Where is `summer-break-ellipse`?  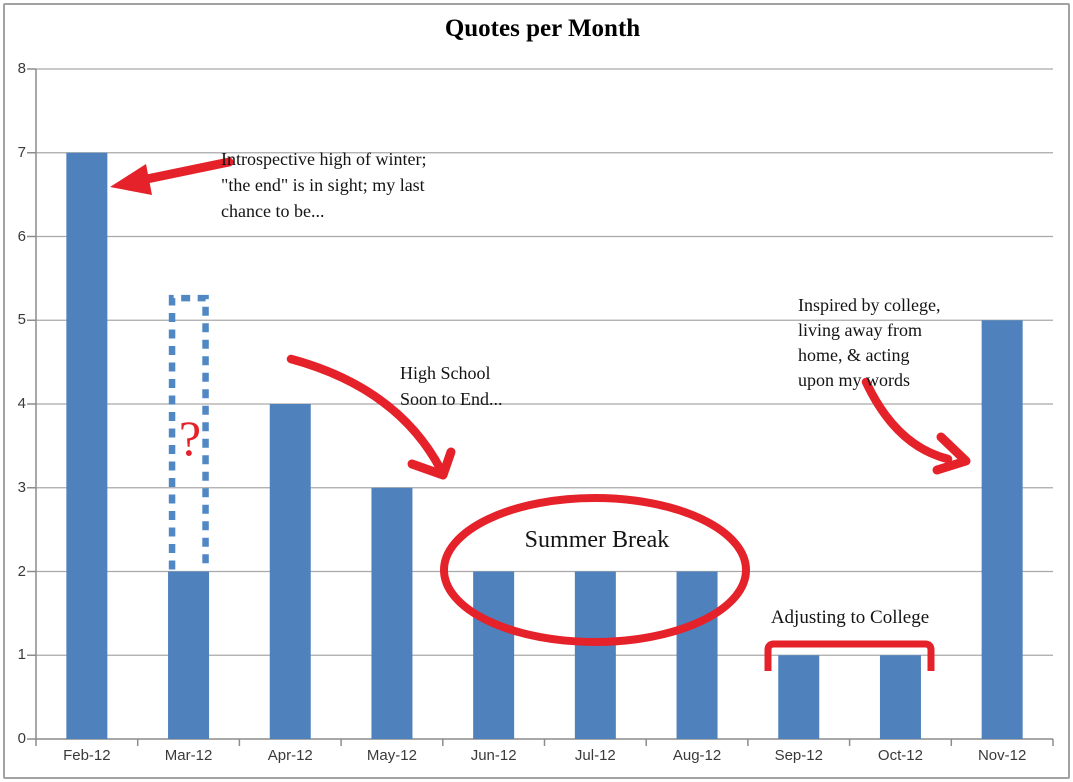
summer-break-ellipse is located at coordinates (595, 570).